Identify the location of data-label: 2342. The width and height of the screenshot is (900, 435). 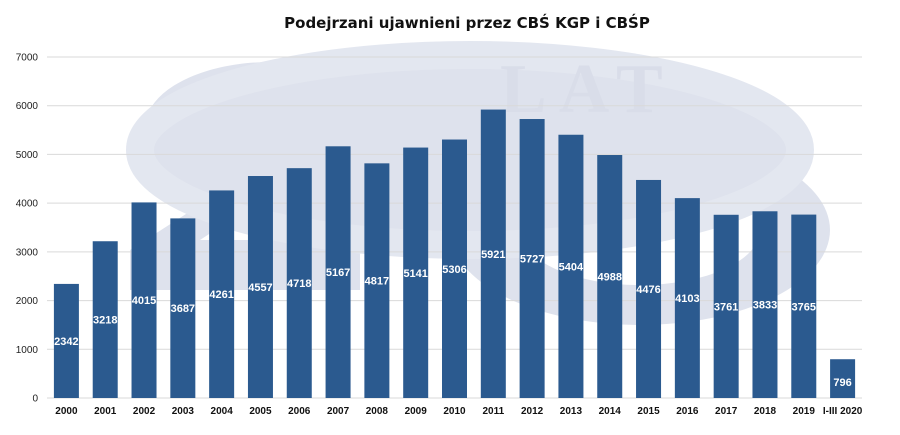
(66, 342).